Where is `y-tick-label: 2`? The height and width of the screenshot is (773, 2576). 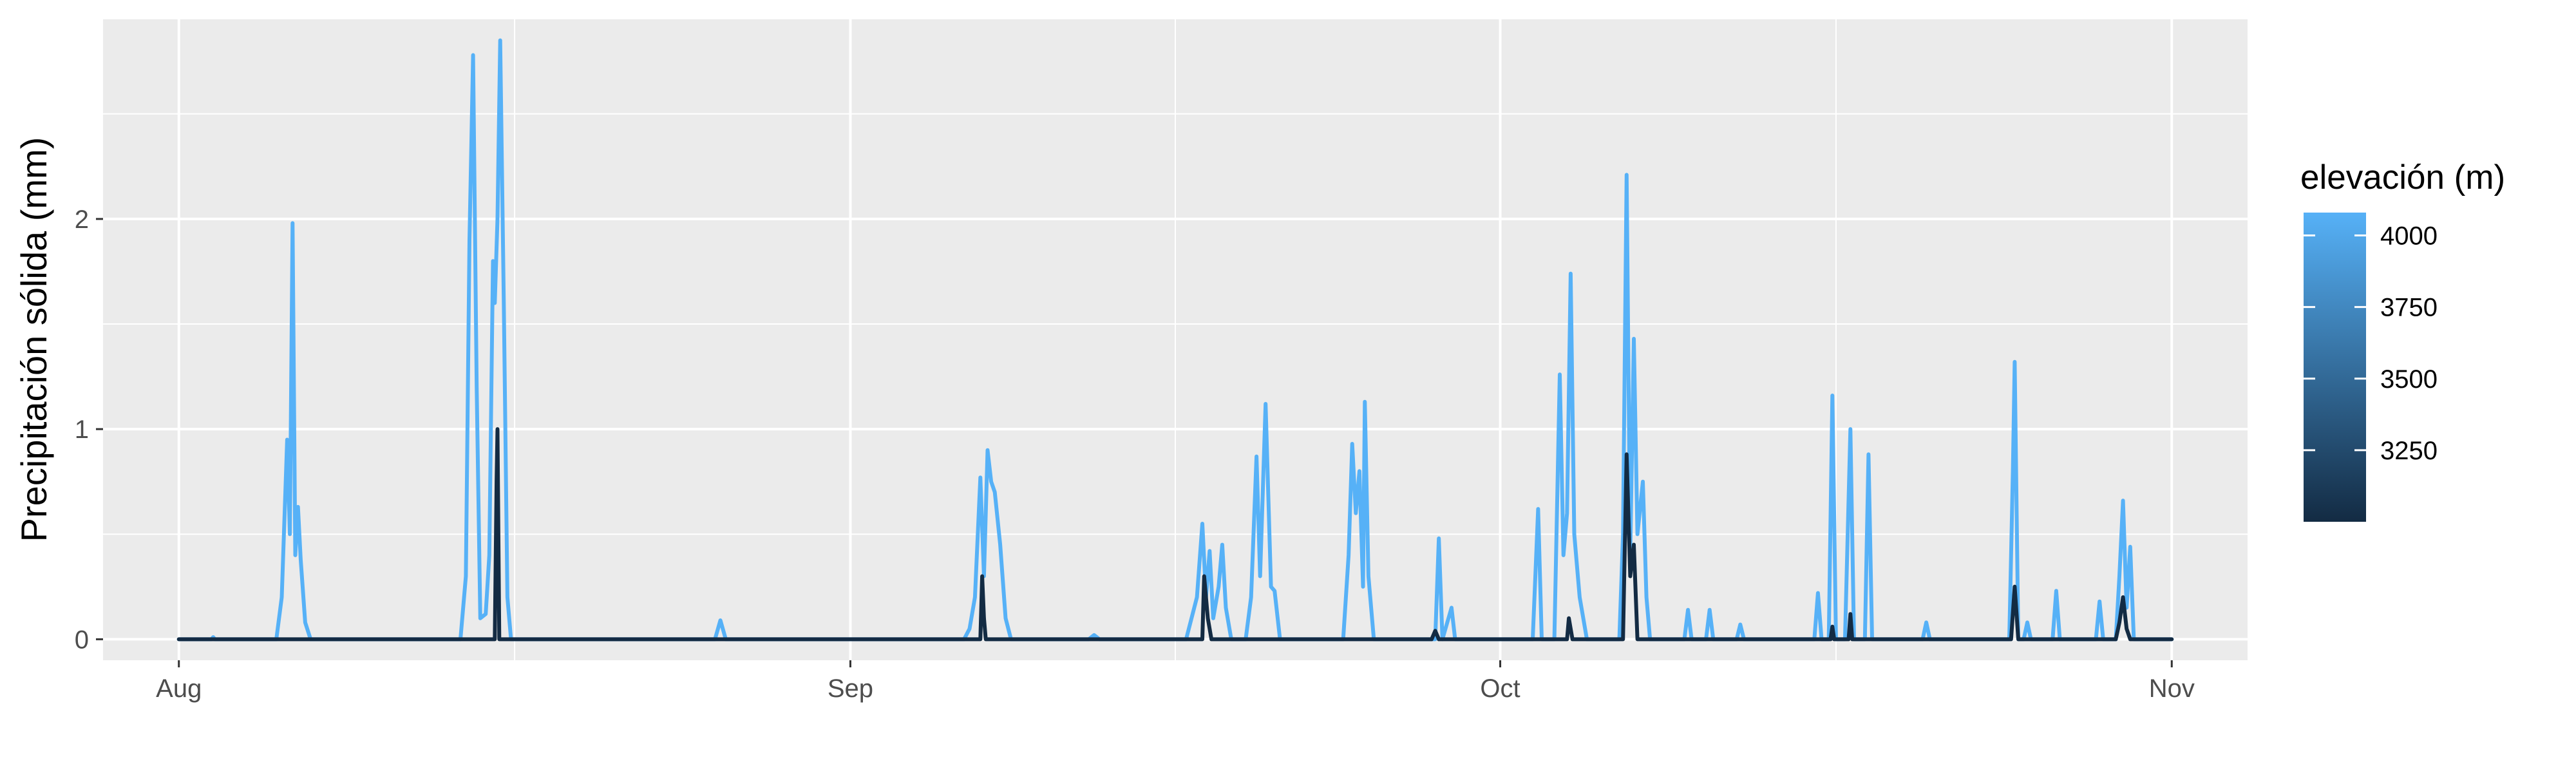
y-tick-label: 2 is located at coordinates (82, 219).